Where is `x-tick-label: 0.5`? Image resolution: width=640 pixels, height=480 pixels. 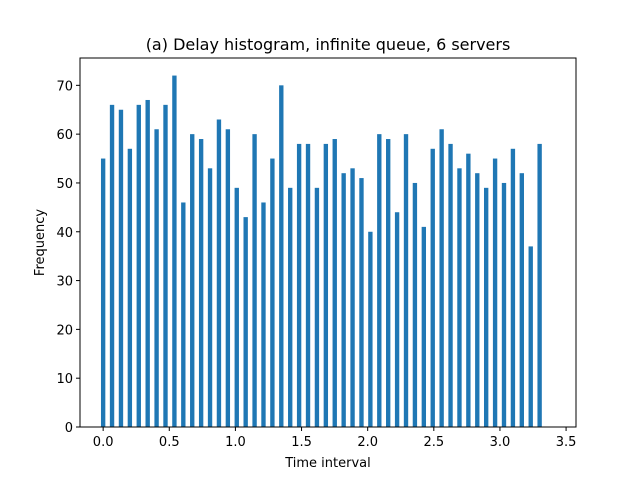
x-tick-label: 0.5 is located at coordinates (169, 442).